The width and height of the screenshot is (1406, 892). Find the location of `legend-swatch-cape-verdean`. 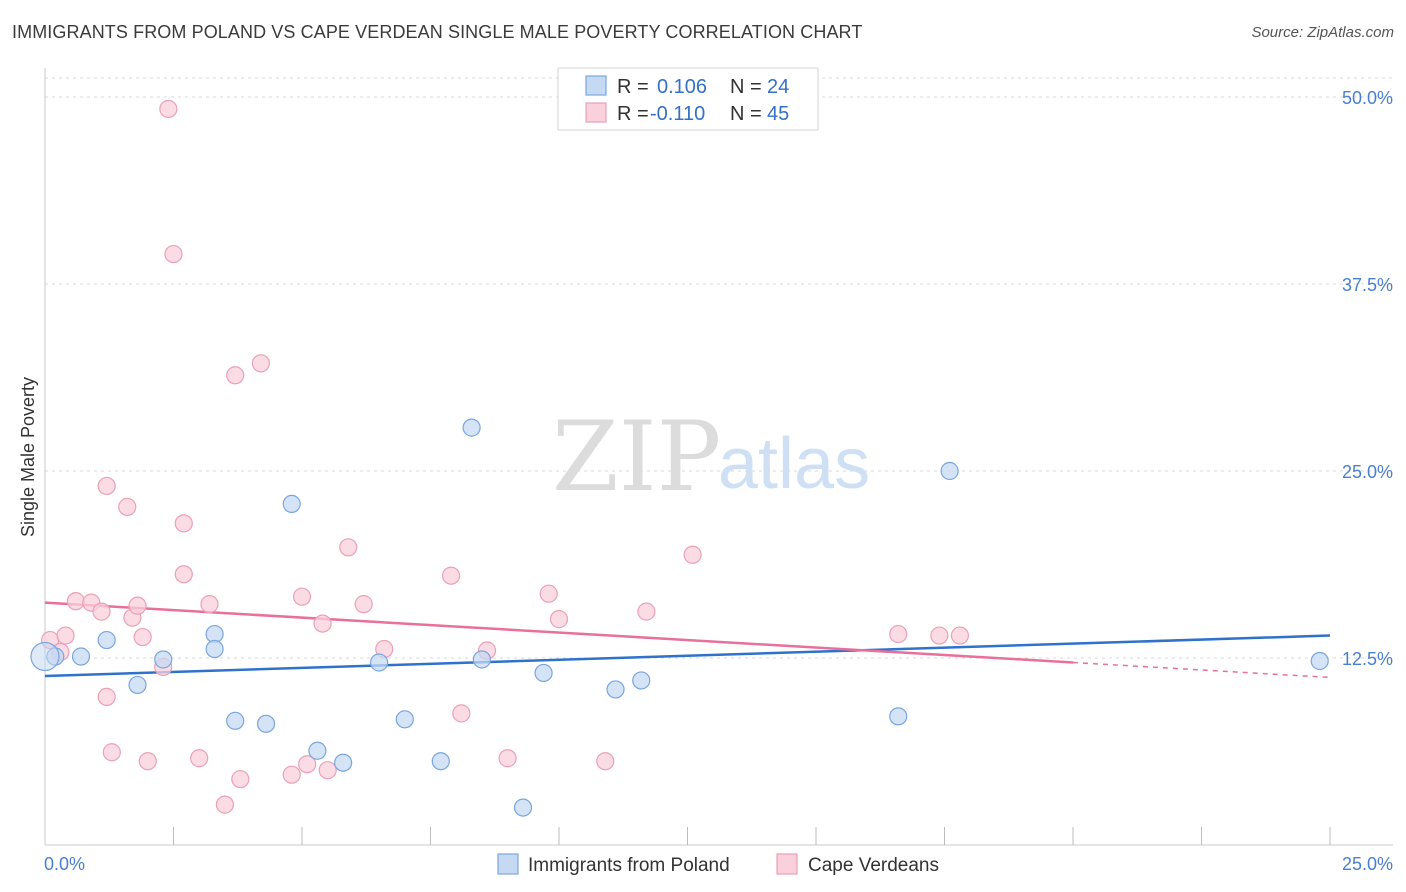

legend-swatch-cape-verdean is located at coordinates (596, 112).